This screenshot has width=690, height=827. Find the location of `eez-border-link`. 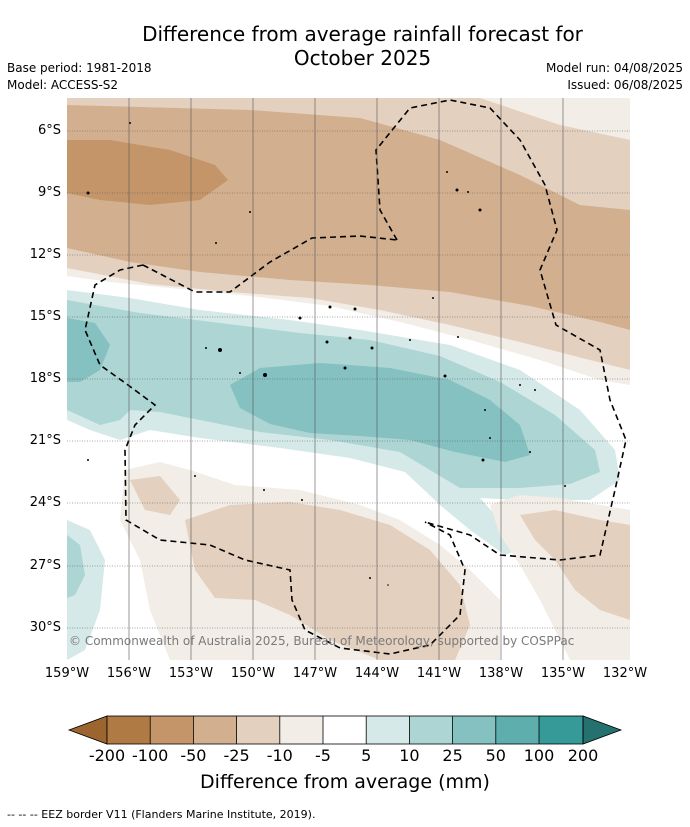

eez-border-link is located at coordinates (270, 264).